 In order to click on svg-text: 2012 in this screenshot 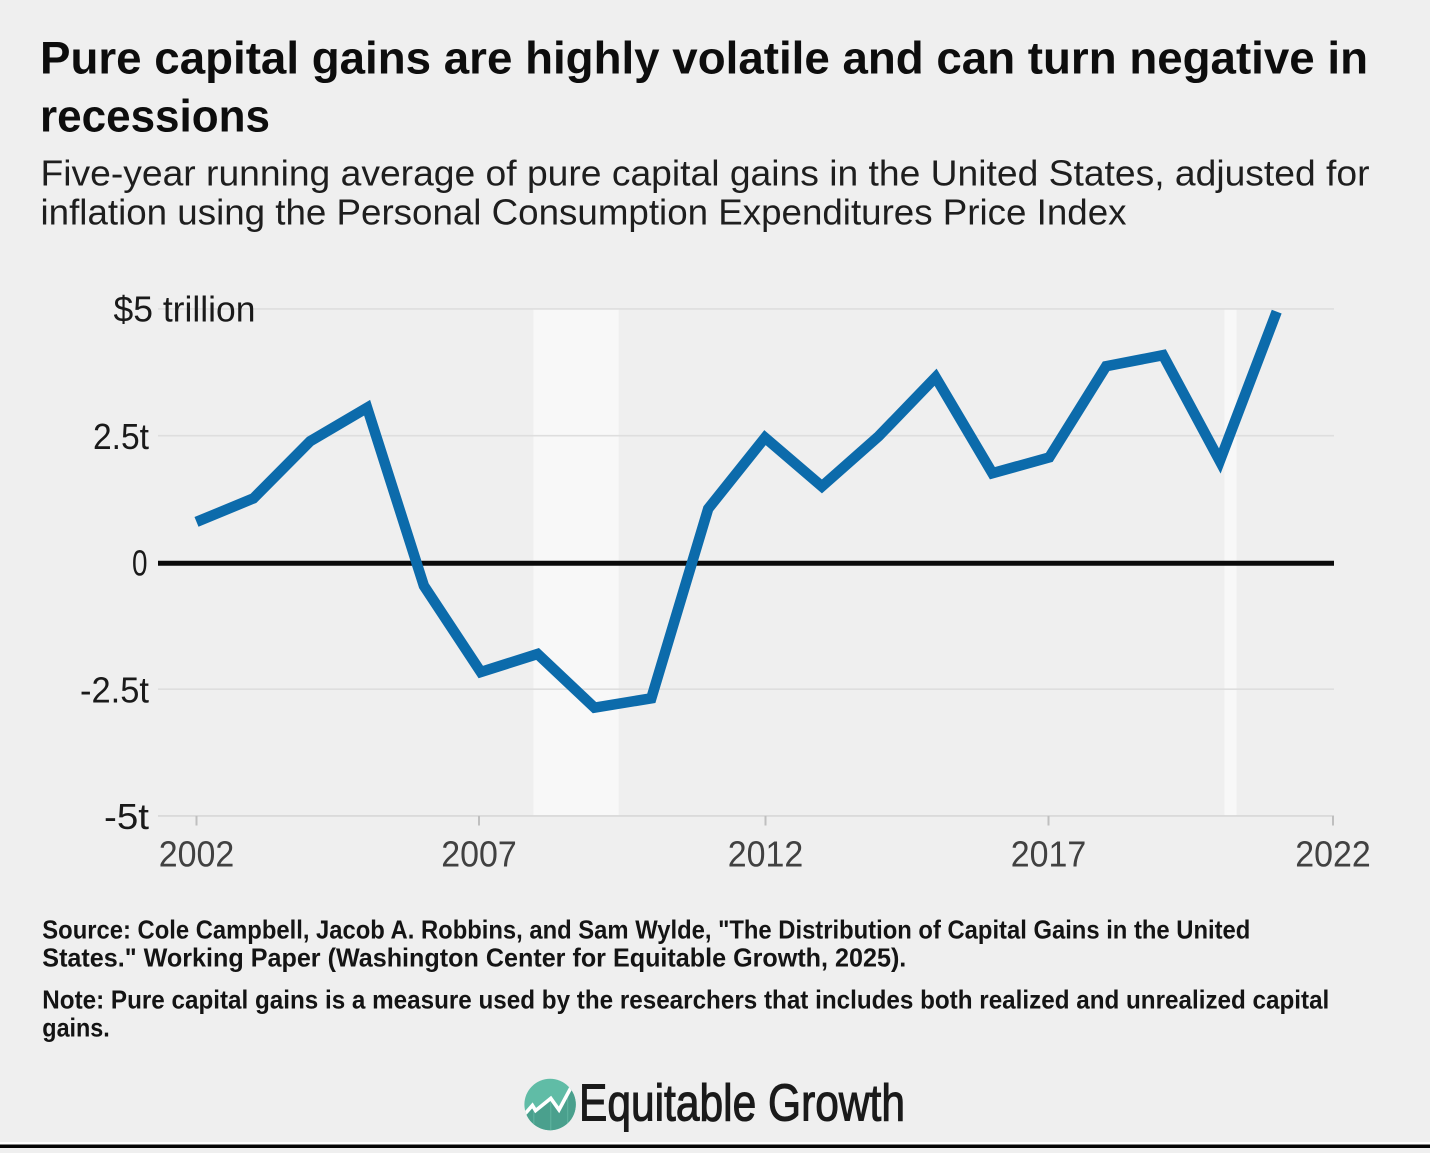, I will do `click(766, 853)`.